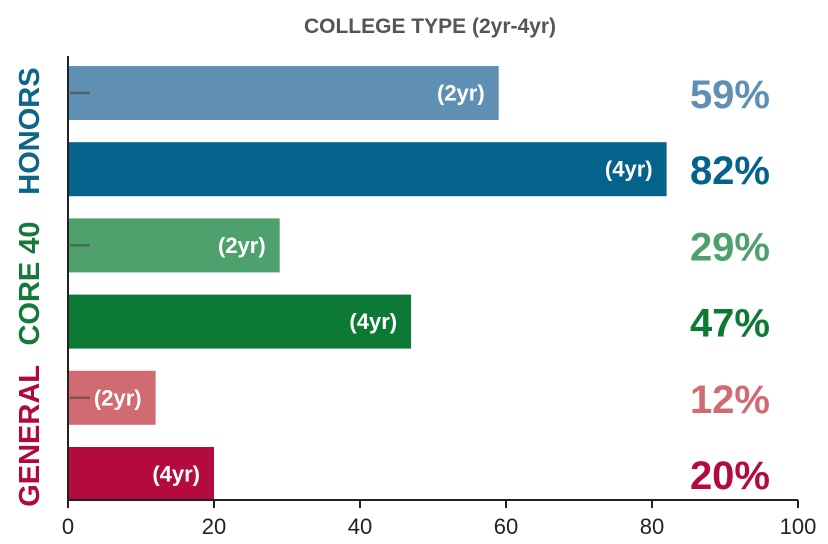 This screenshot has height=544, width=828. I want to click on chart-title: COLLEGE TYPE (2yr-4yr), so click(430, 26).